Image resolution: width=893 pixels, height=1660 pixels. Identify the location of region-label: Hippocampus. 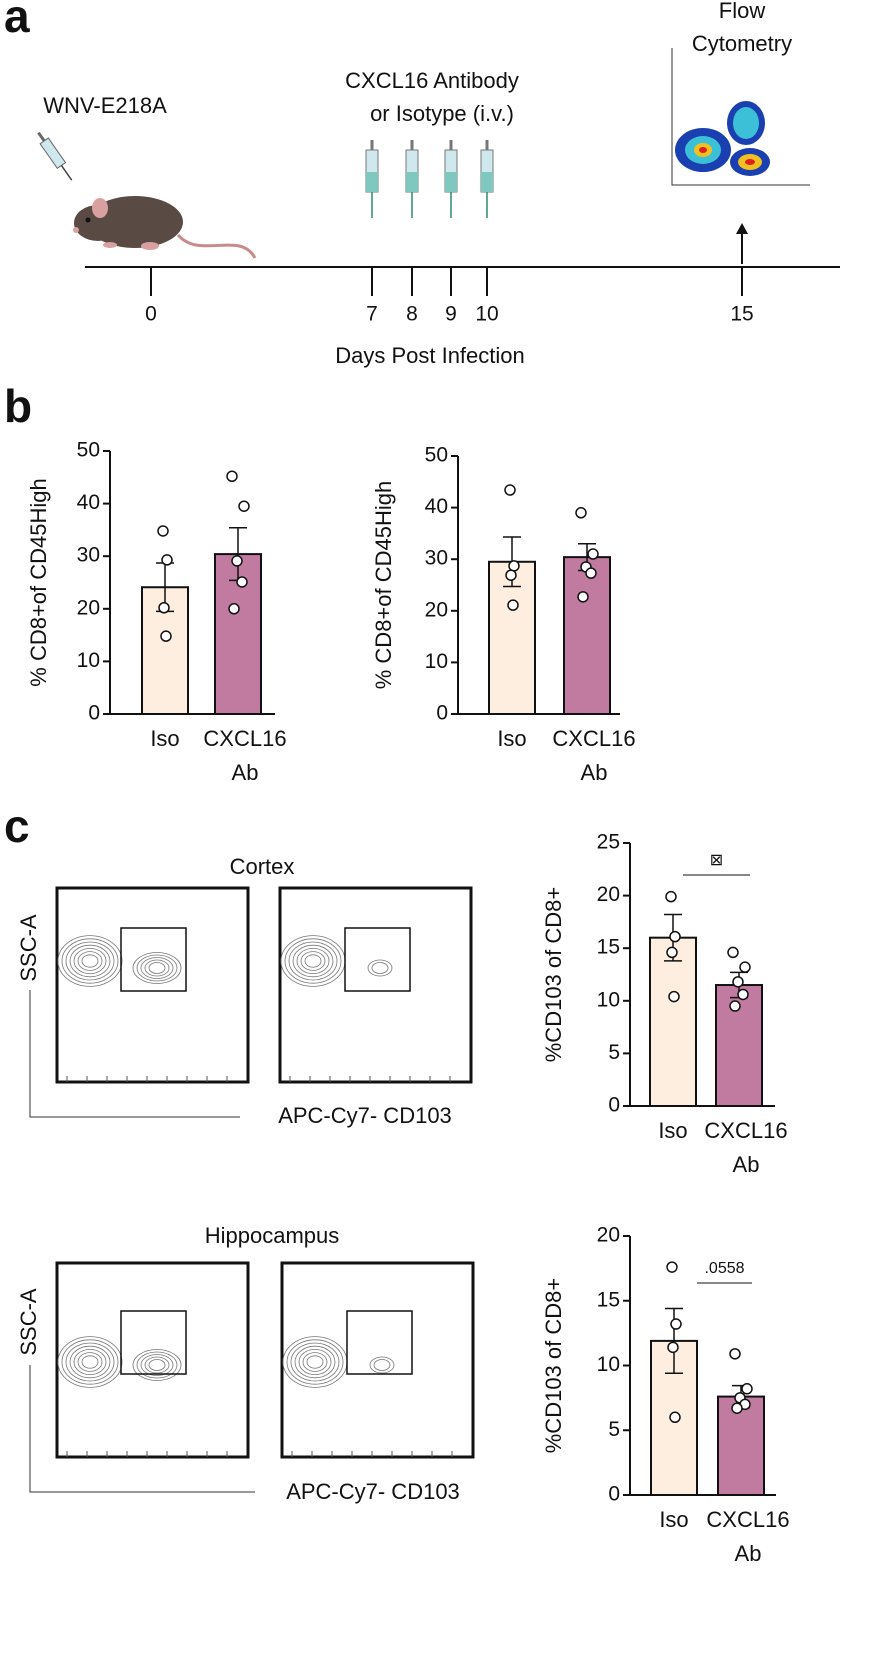
(272, 1235).